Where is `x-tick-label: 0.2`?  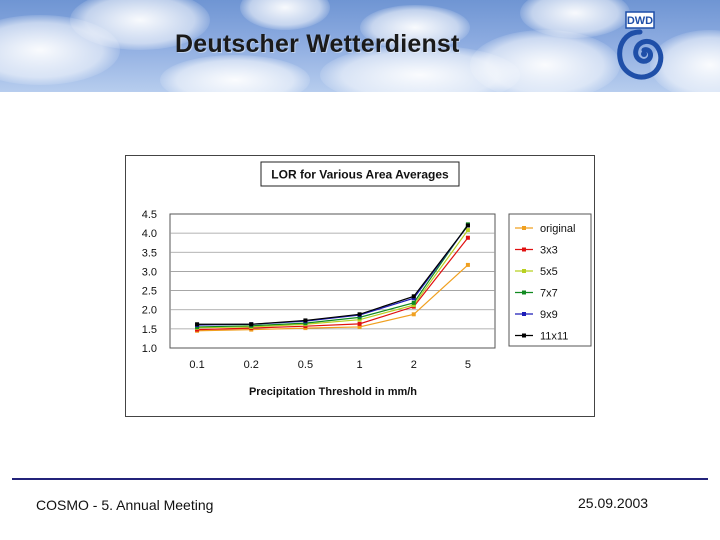 x-tick-label: 0.2 is located at coordinates (251, 365).